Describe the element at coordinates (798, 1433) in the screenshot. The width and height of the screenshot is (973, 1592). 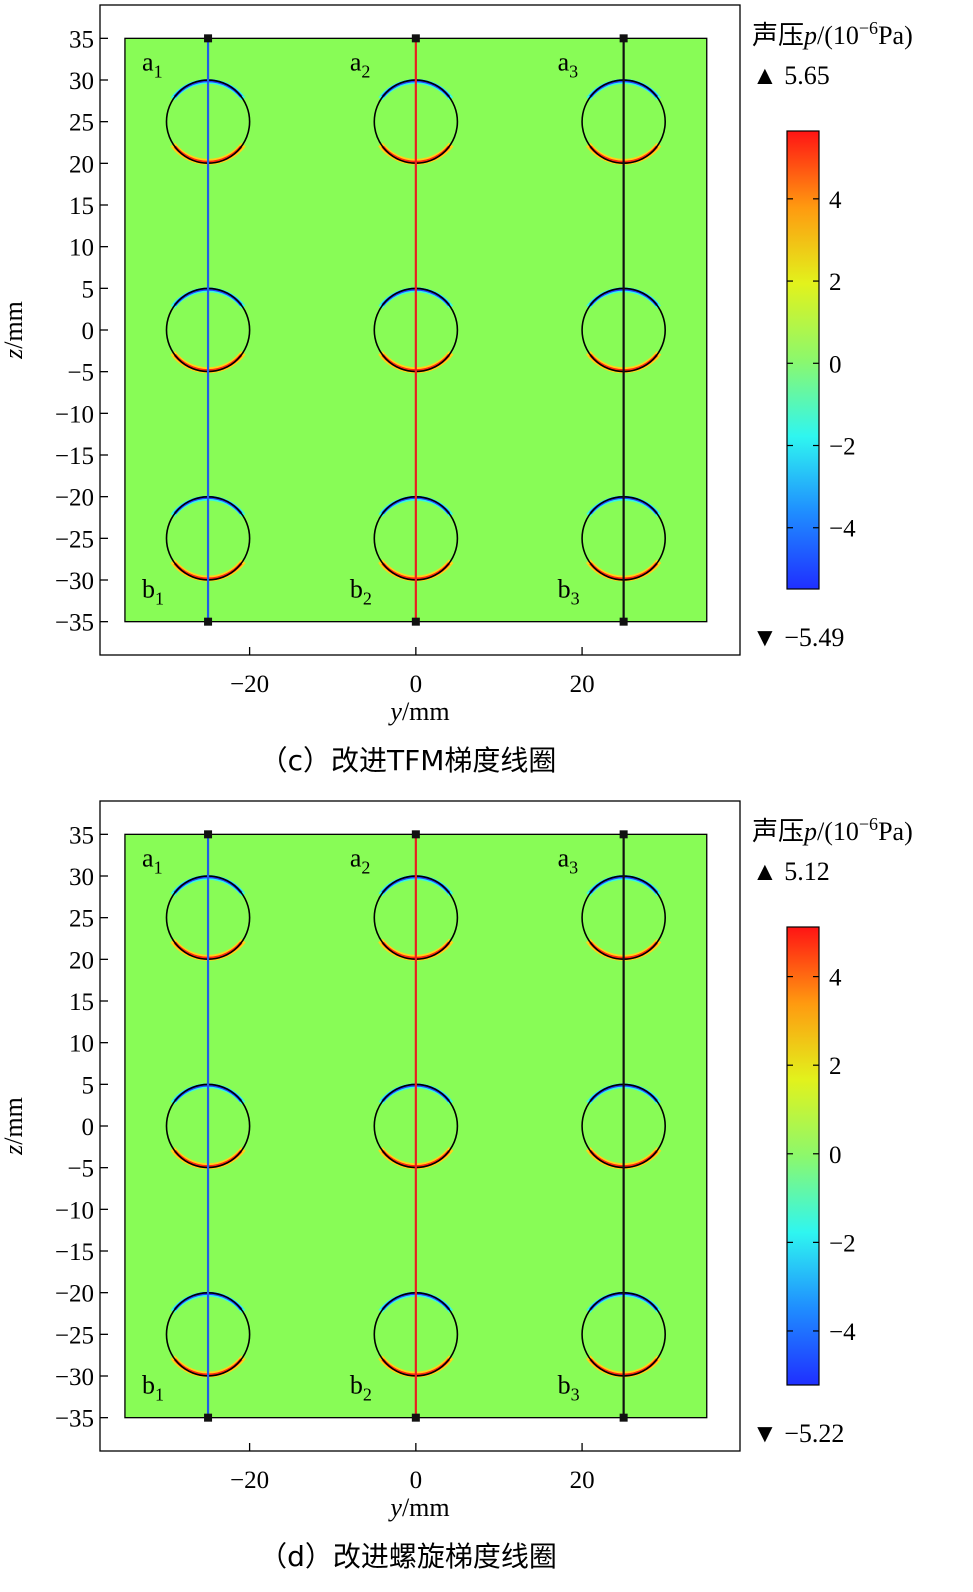
I see `colorbar-min-label: ▼ −5.22` at that location.